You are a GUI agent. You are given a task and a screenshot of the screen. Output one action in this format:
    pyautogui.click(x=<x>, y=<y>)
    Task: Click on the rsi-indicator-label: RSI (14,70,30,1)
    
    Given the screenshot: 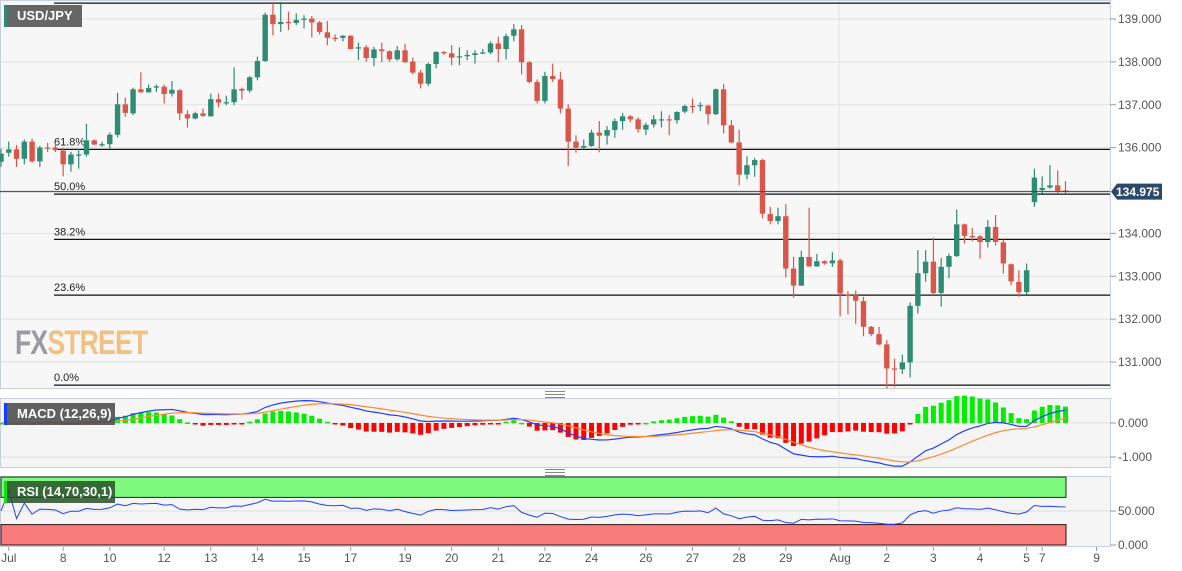 What is the action you would take?
    pyautogui.click(x=59, y=492)
    